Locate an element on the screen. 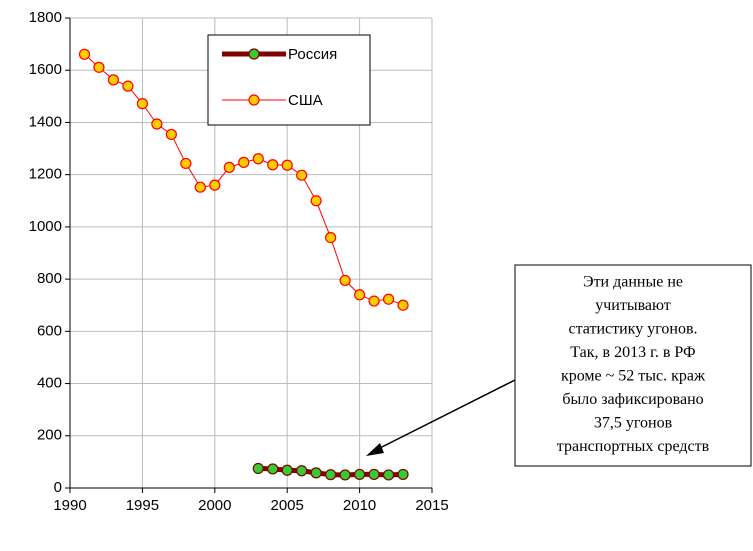  y-tick-label: 600 is located at coordinates (49, 330).